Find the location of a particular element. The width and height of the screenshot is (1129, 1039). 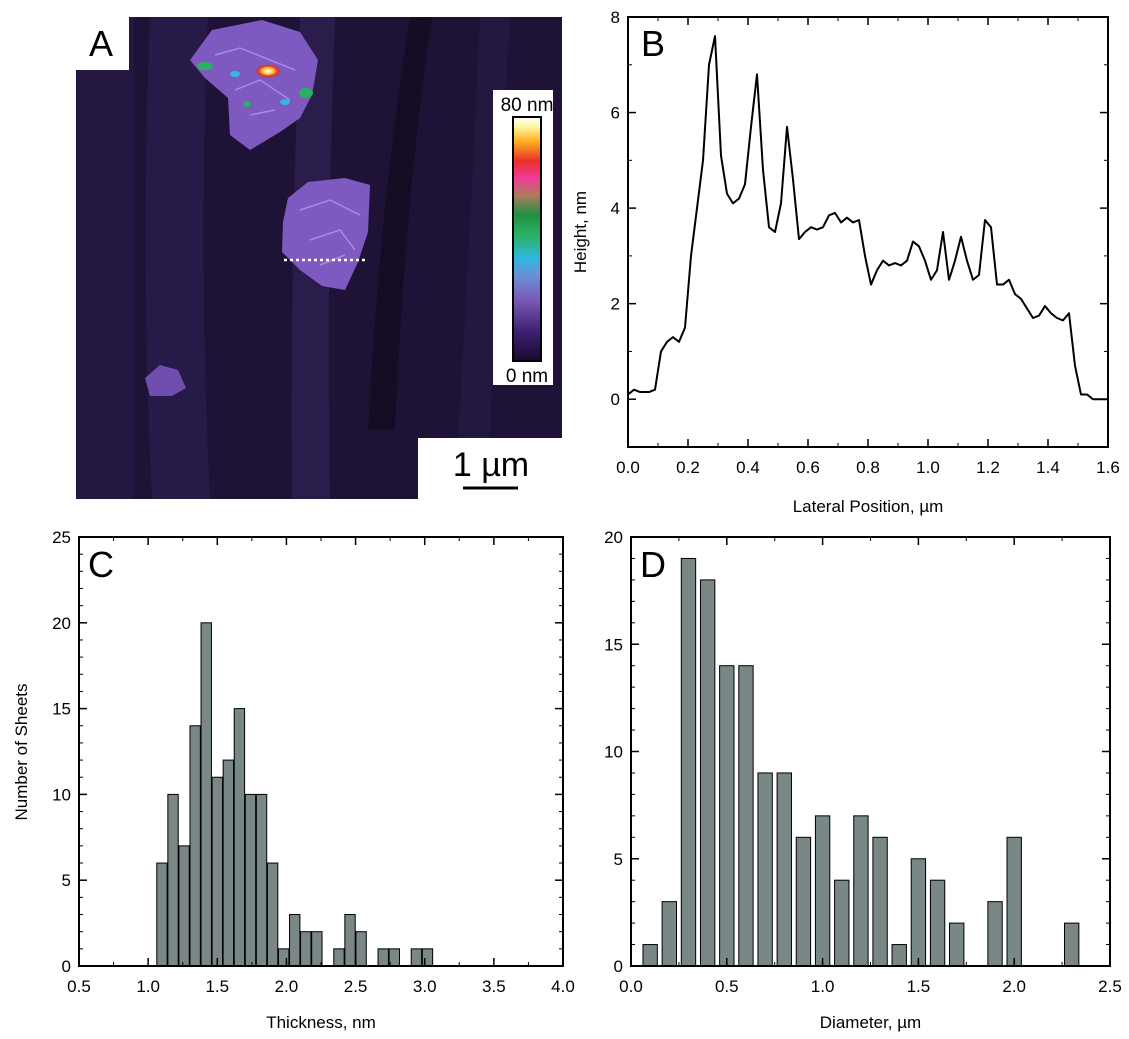

x-tick-label: 4.0 is located at coordinates (563, 986).